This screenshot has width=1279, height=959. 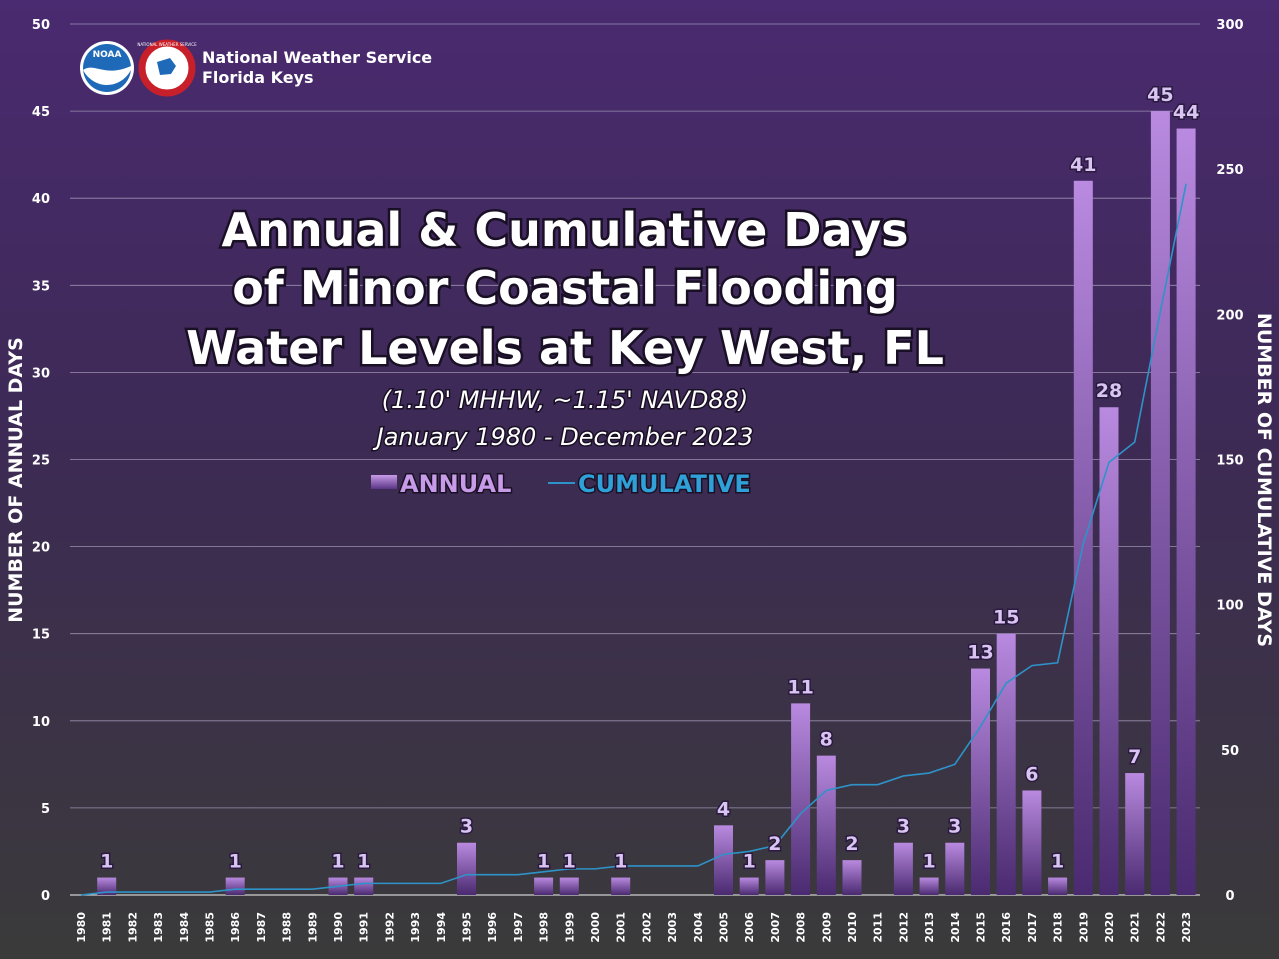 What do you see at coordinates (878, 927) in the screenshot?
I see `x-tick-label: 2011` at bounding box center [878, 927].